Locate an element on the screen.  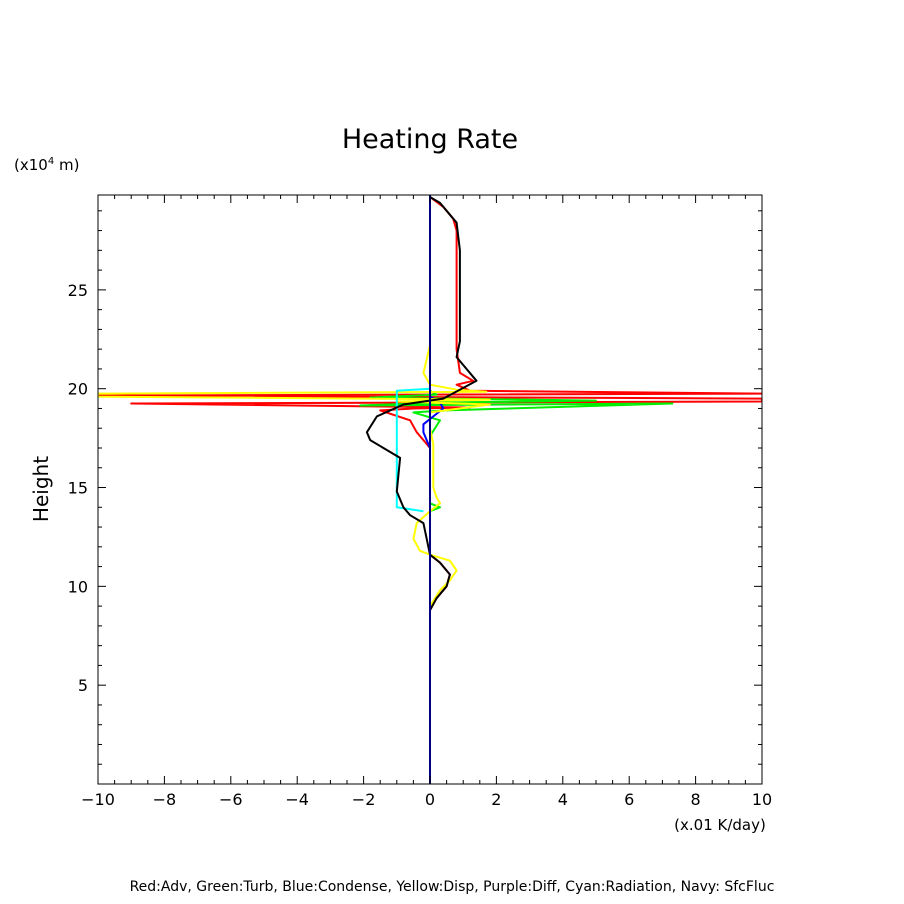
y-axis-label: Height is located at coordinates (41, 489).